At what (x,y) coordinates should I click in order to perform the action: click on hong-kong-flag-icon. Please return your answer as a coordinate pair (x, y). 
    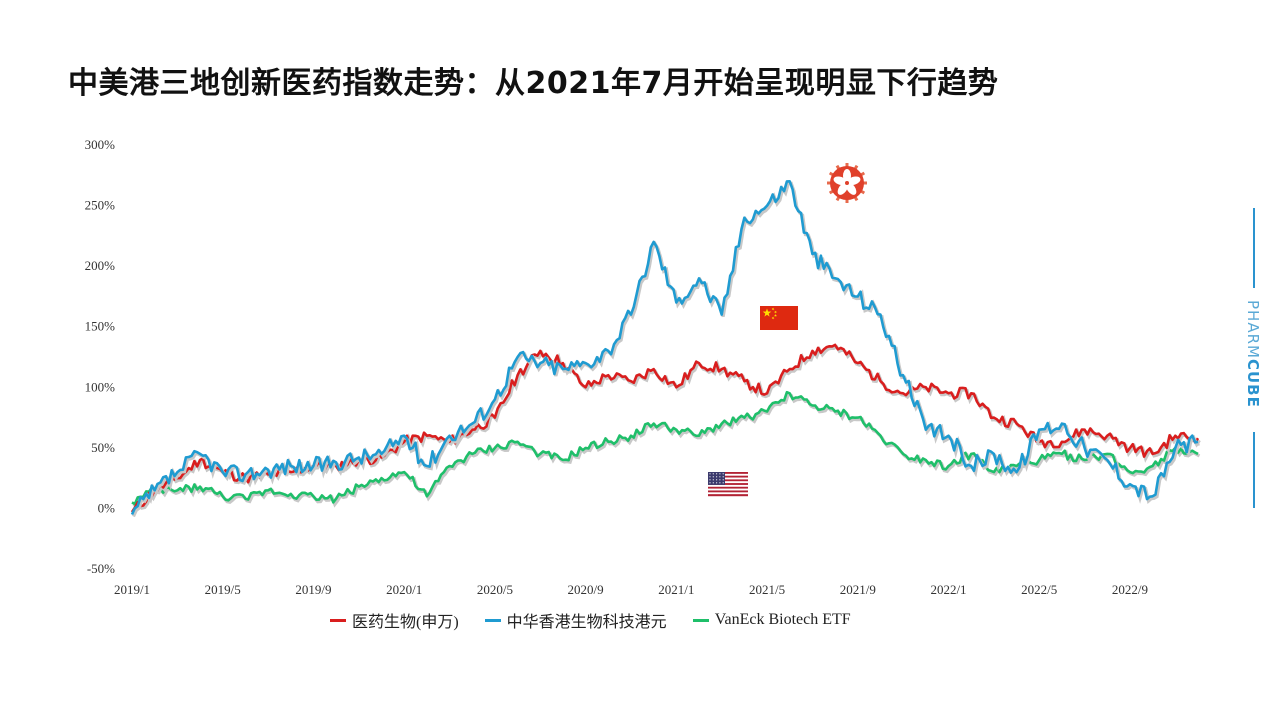
    Looking at the image, I should click on (847, 183).